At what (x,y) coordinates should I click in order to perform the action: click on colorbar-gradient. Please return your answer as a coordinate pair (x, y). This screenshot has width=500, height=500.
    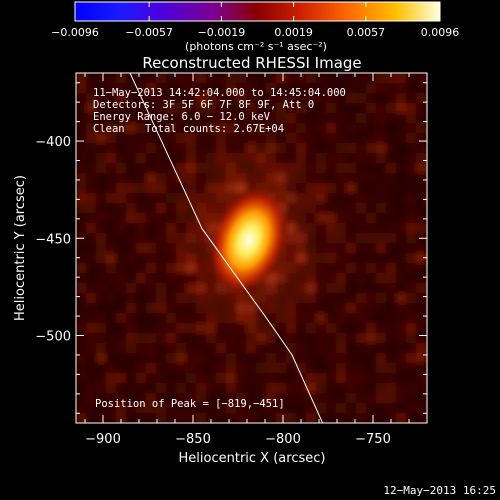
    Looking at the image, I should click on (257, 11).